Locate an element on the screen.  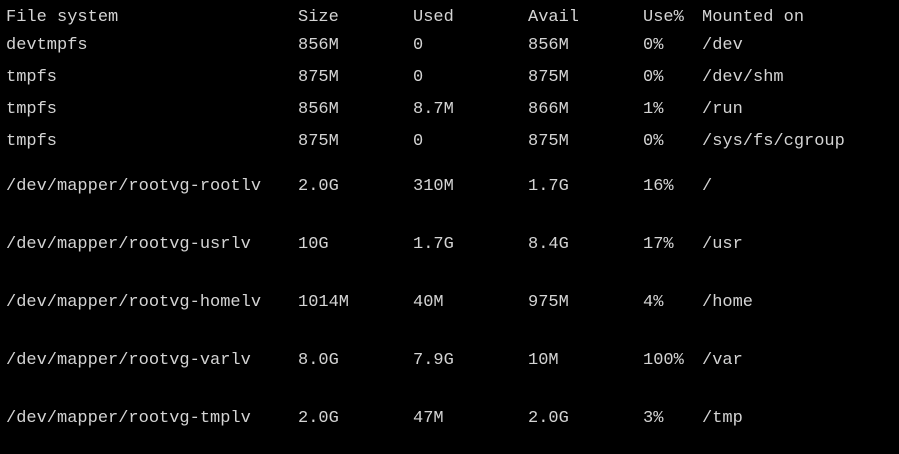
cell-avail: 2.0G is located at coordinates (548, 418).